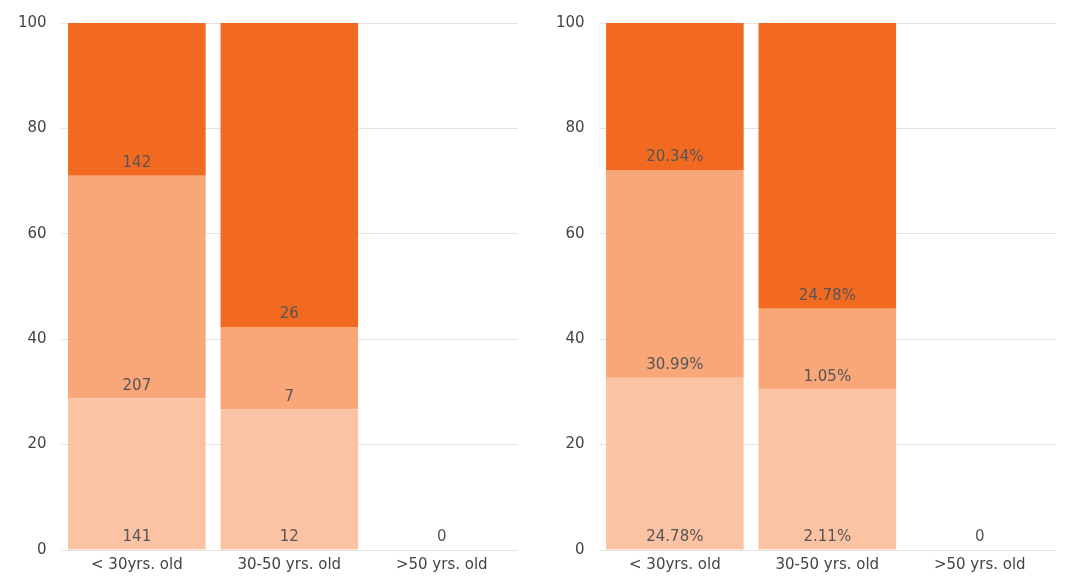 This screenshot has height=584, width=1076. I want to click on annotation: 12, so click(289, 536).